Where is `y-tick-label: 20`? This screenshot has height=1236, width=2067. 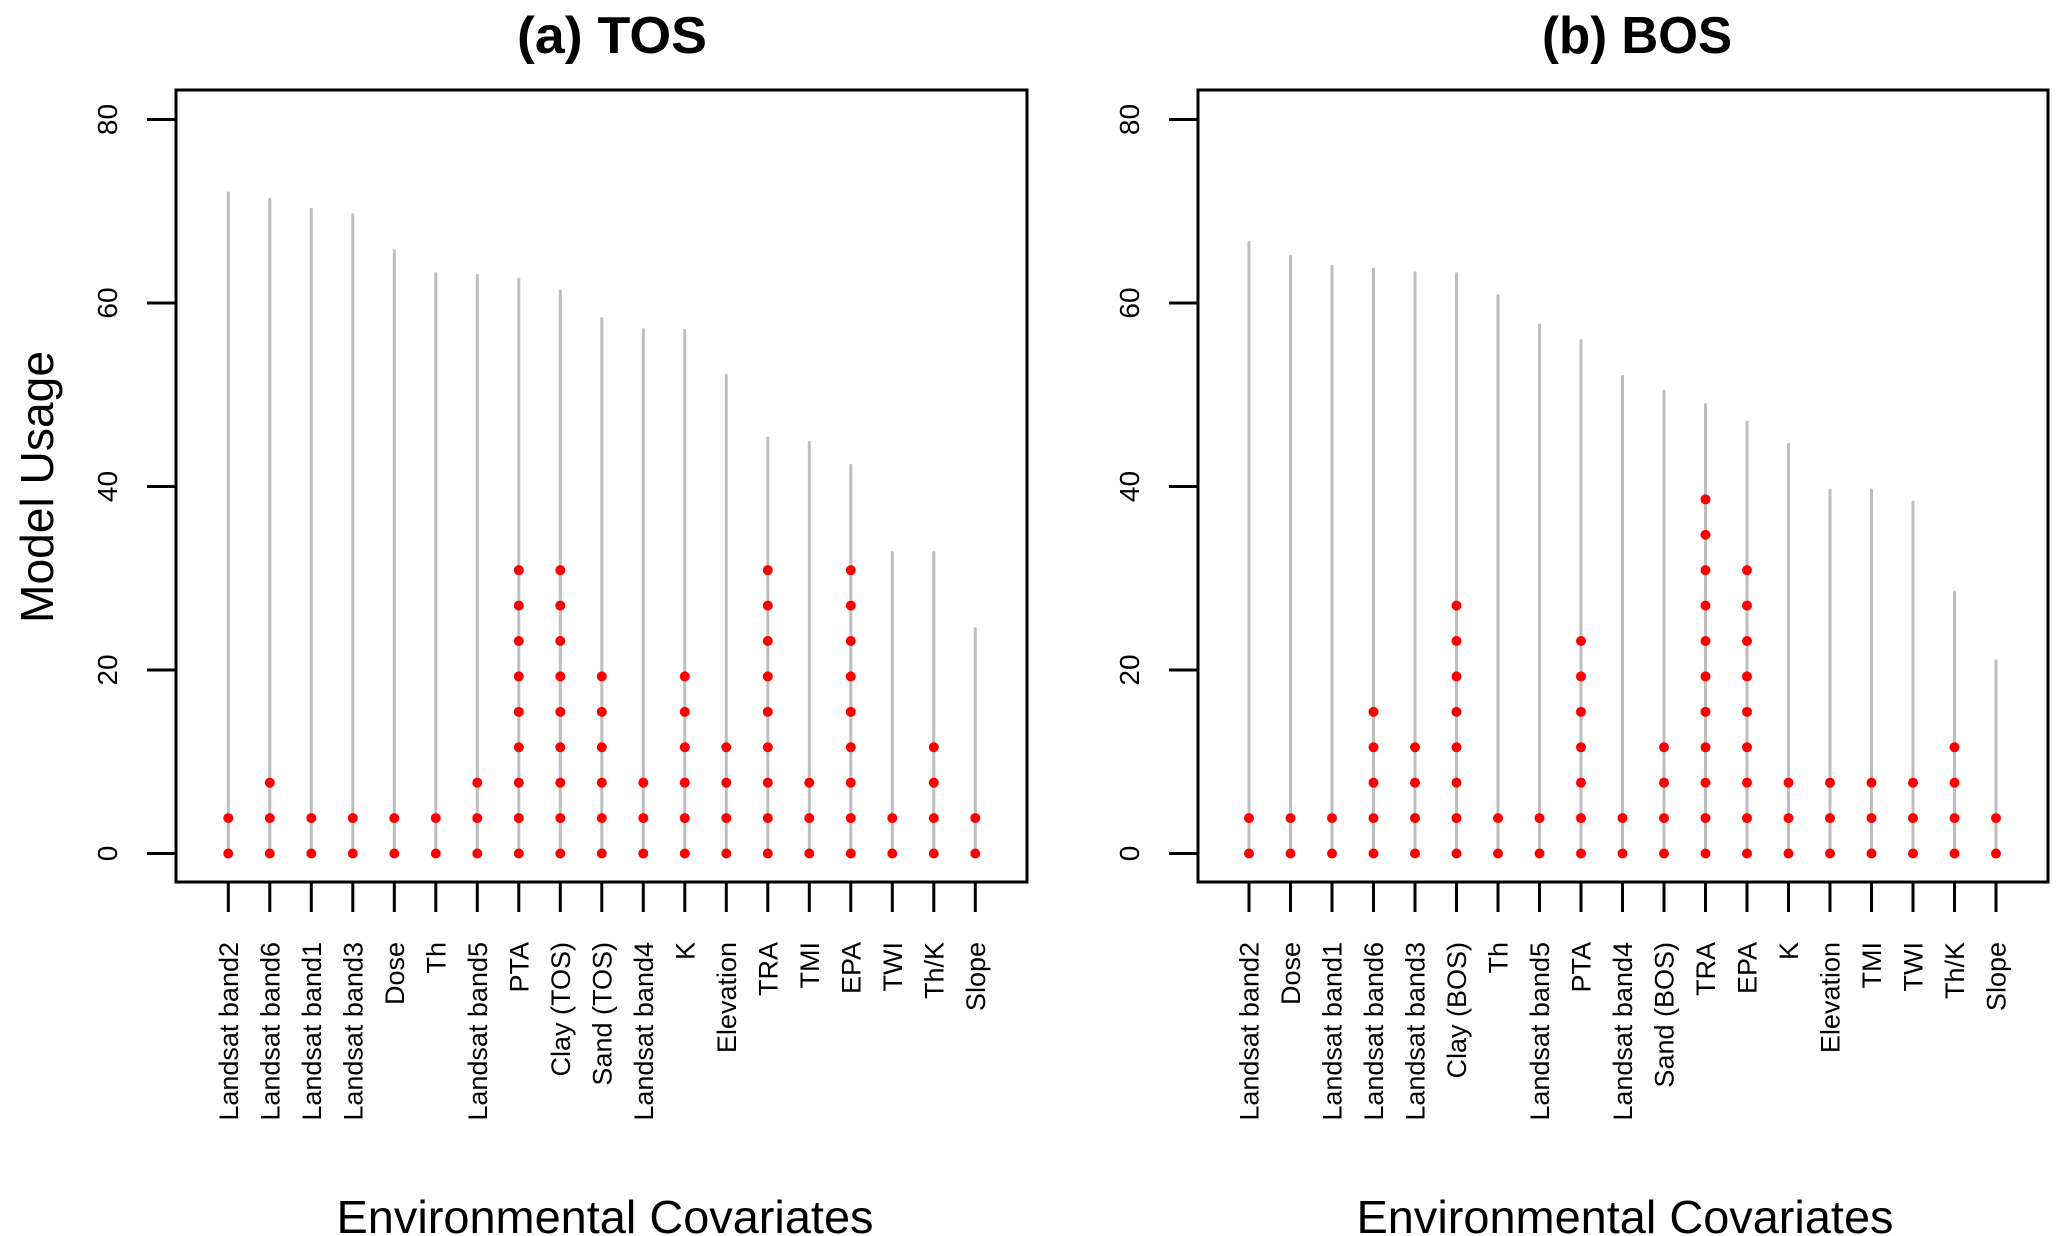
y-tick-label: 20 is located at coordinates (1129, 669).